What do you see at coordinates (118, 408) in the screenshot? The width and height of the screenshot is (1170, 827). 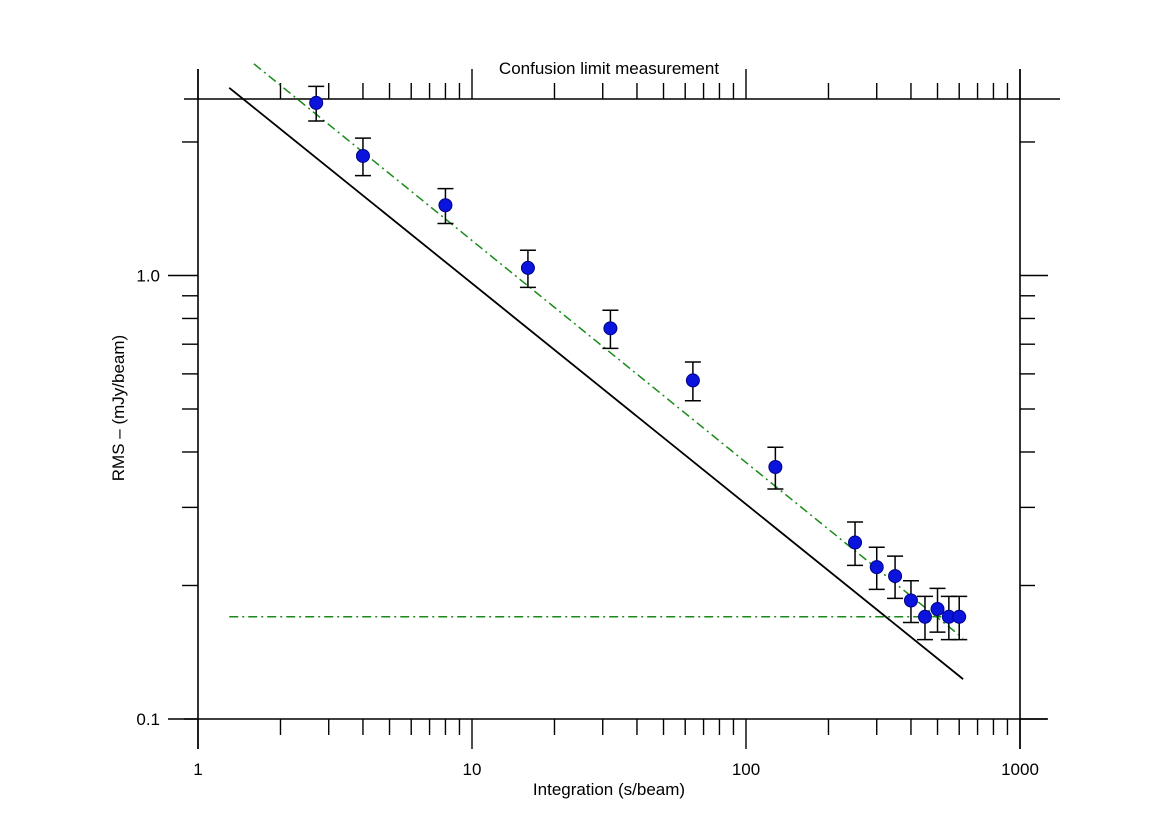 I see `y-axis-title: RMS – (mJy/beam)` at bounding box center [118, 408].